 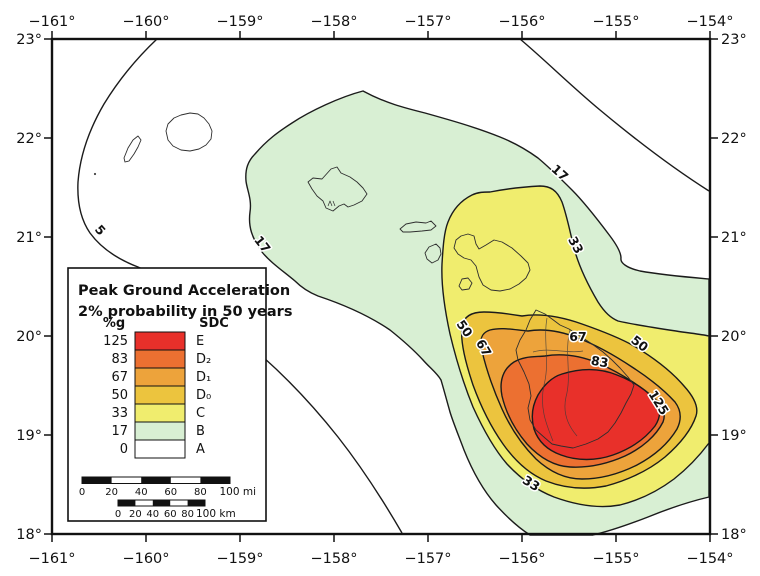 I want to click on axis-label: 20°, so click(x=734, y=337).